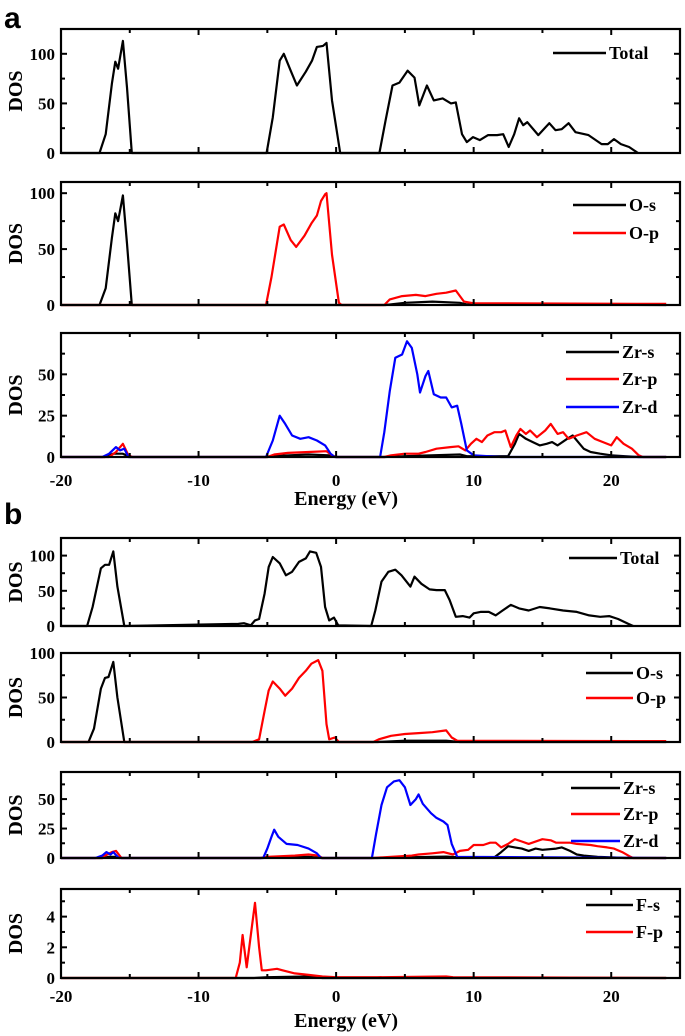 The height and width of the screenshot is (1036, 685). What do you see at coordinates (649, 932) in the screenshot?
I see `legend-label-f-p: F-p` at bounding box center [649, 932].